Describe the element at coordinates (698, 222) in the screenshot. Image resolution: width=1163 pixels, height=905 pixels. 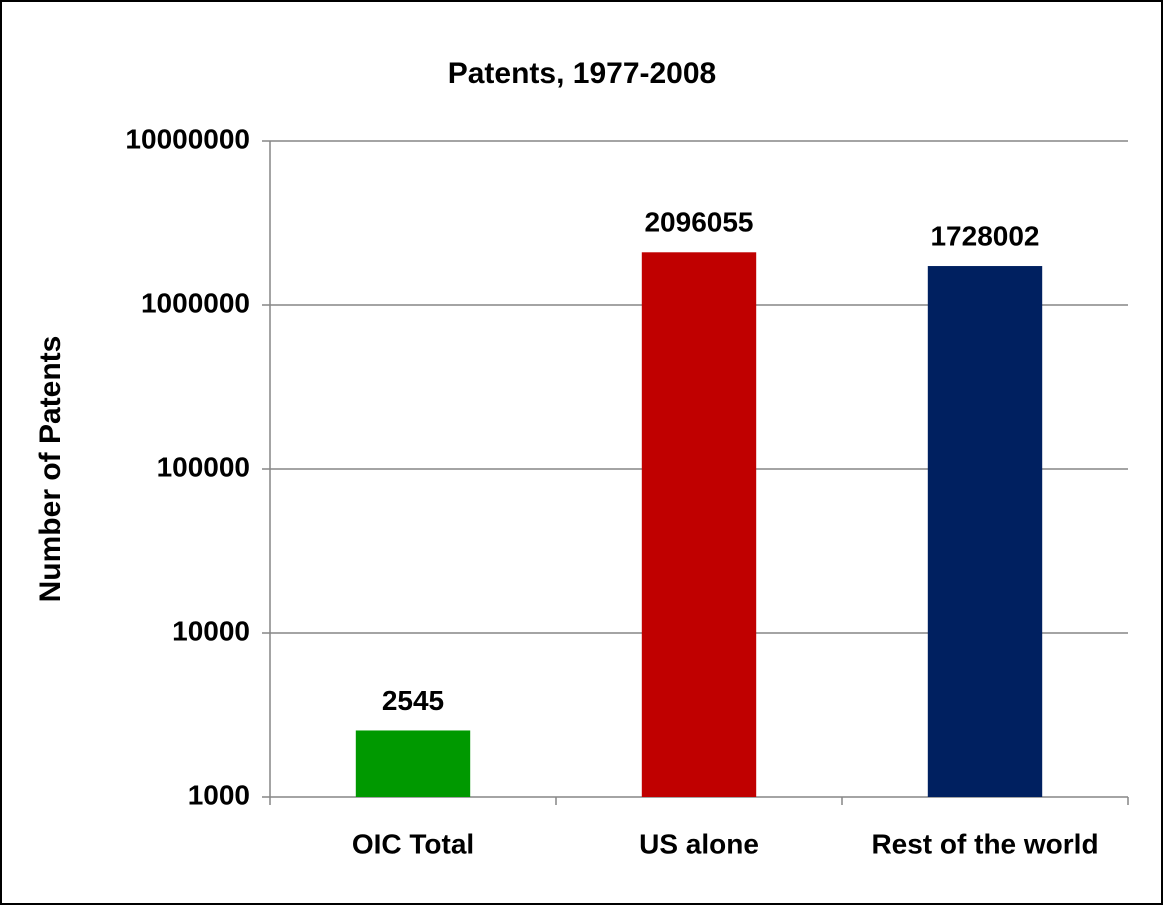
I see `value-label: 2096055` at that location.